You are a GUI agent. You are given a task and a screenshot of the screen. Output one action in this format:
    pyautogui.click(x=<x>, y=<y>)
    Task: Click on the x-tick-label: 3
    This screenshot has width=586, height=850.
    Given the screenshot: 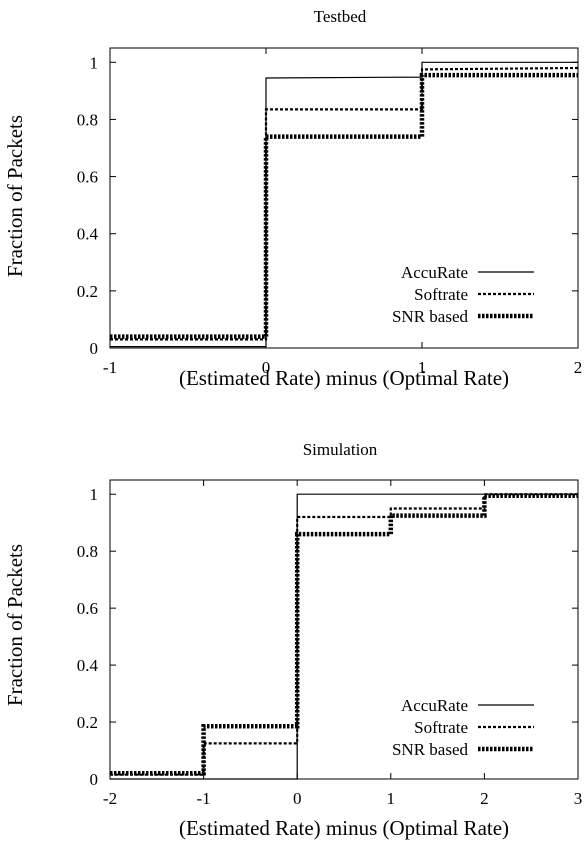 What is the action you would take?
    pyautogui.click(x=578, y=798)
    